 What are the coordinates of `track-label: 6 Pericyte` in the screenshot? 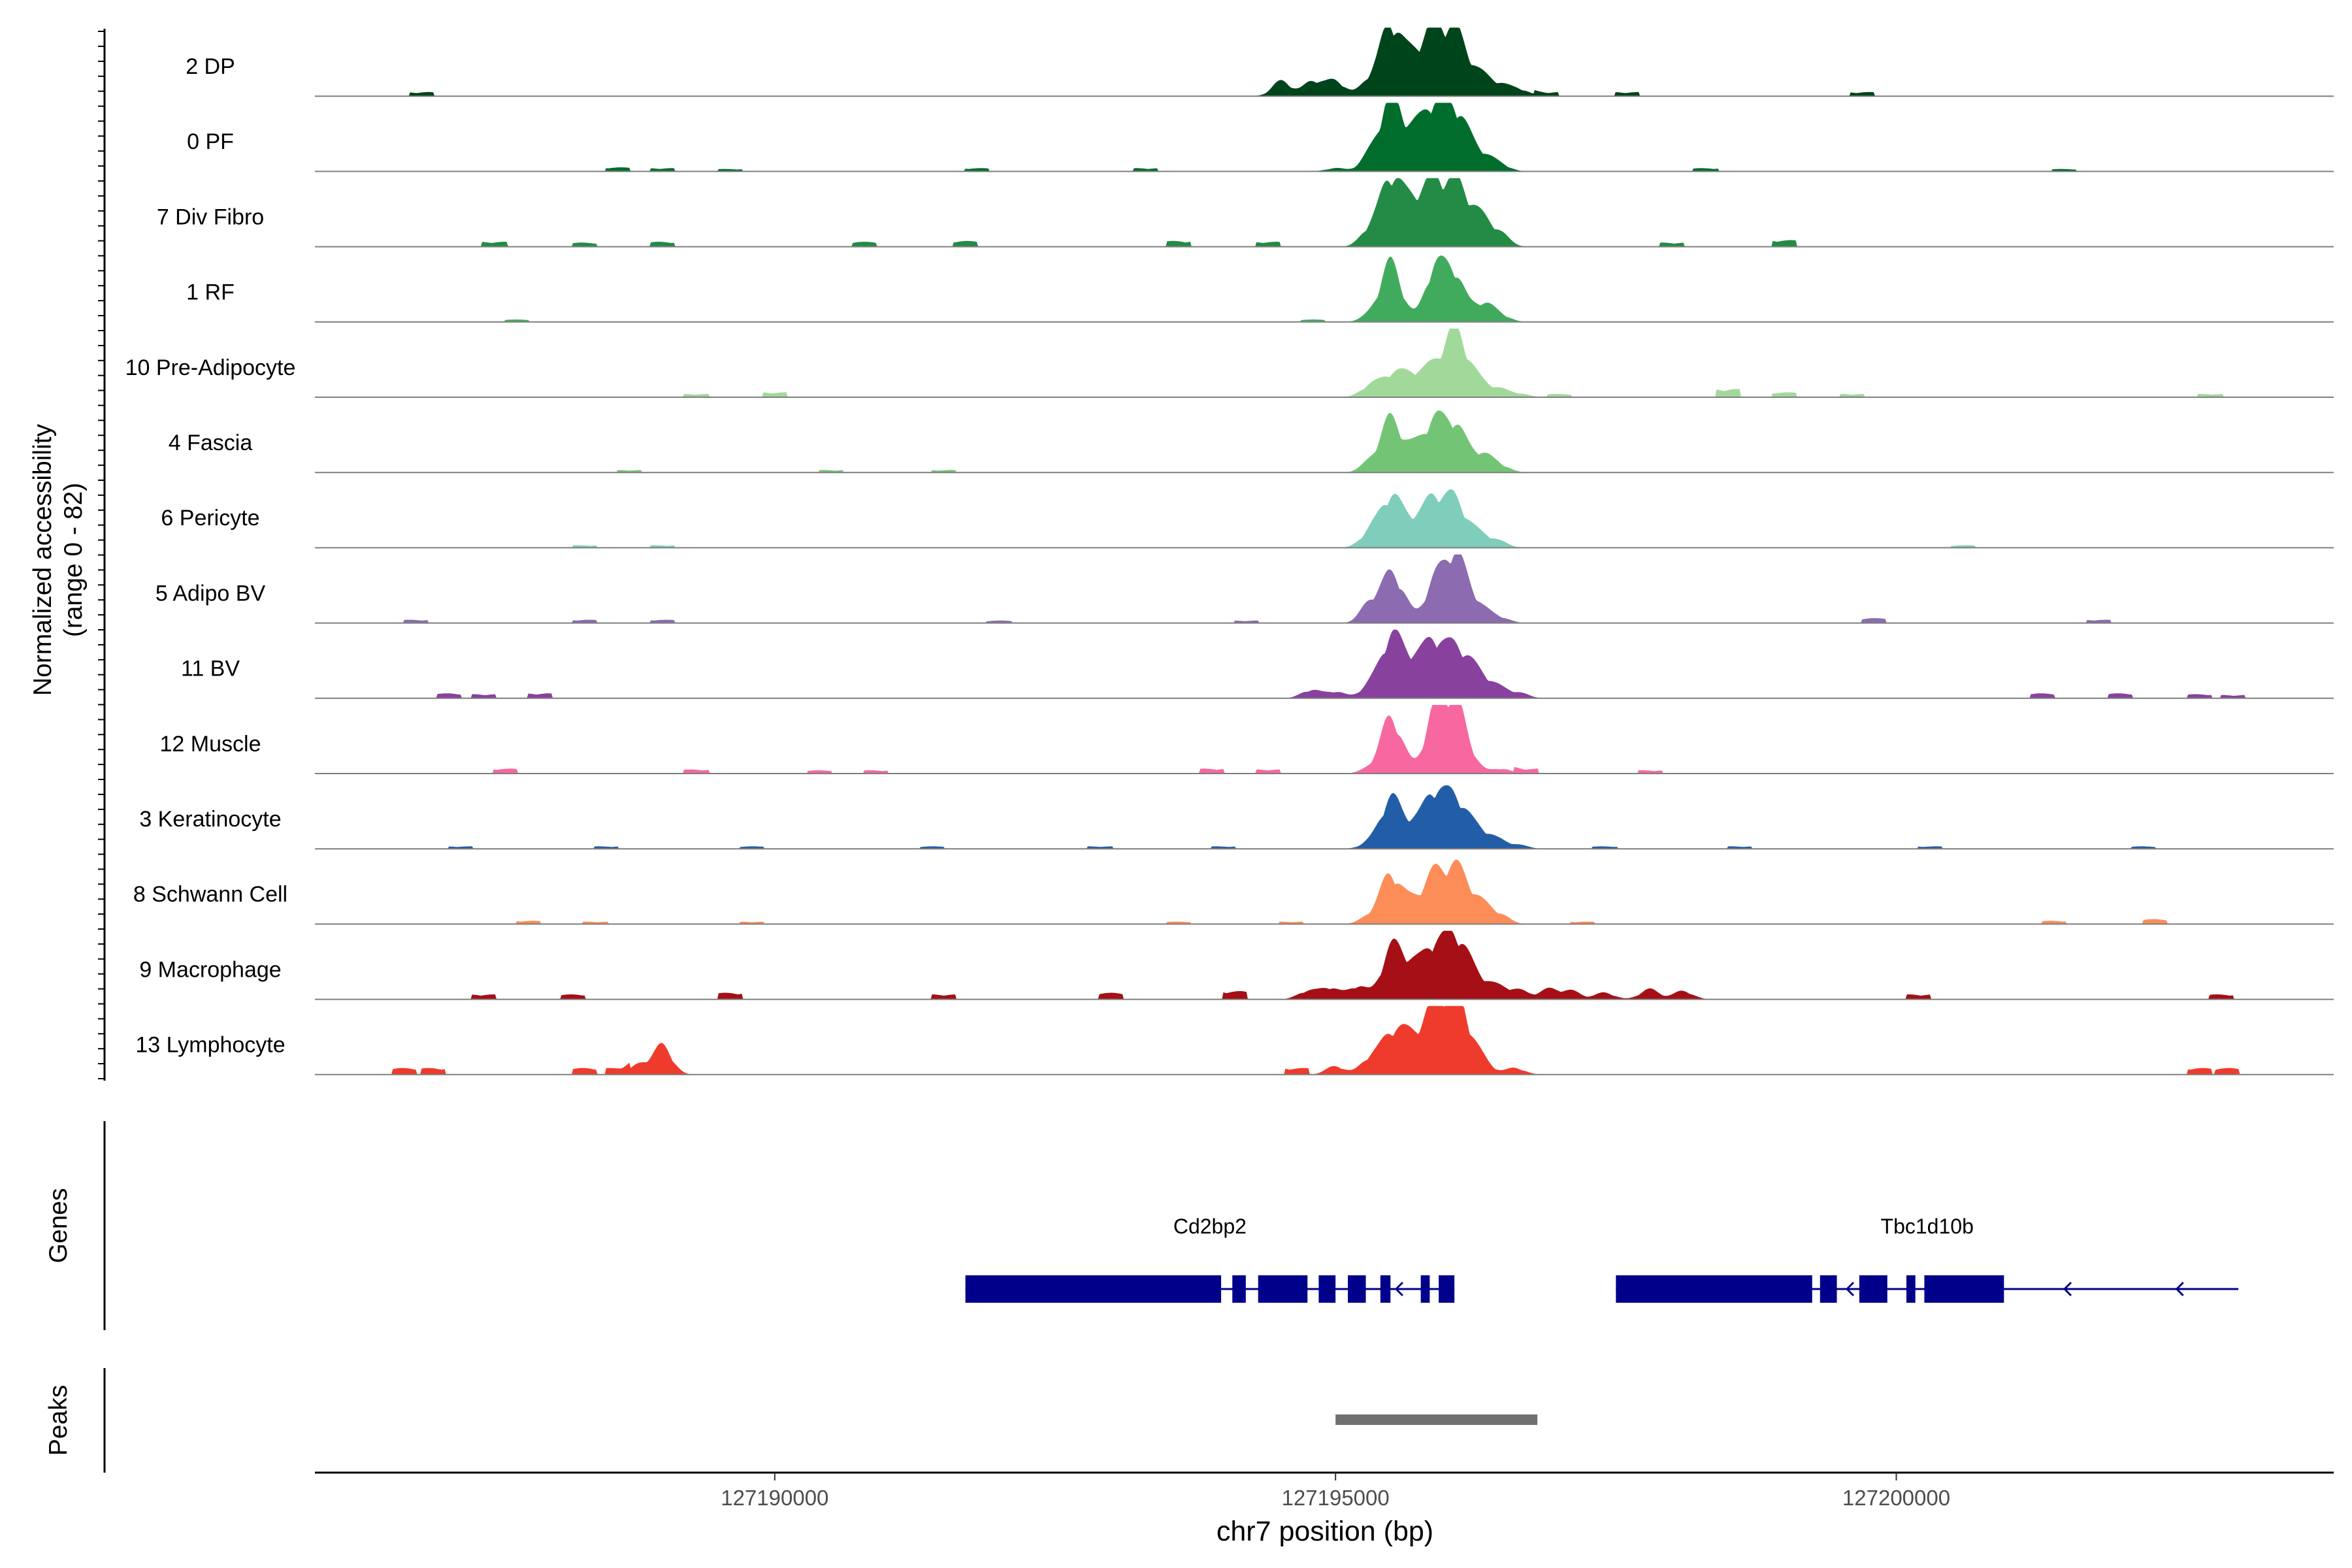 It's located at (210, 518).